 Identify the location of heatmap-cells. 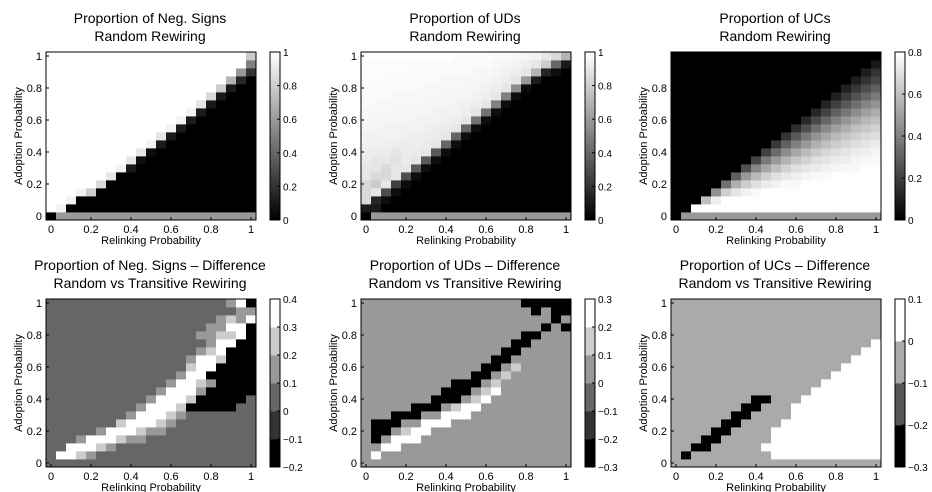
(776, 136).